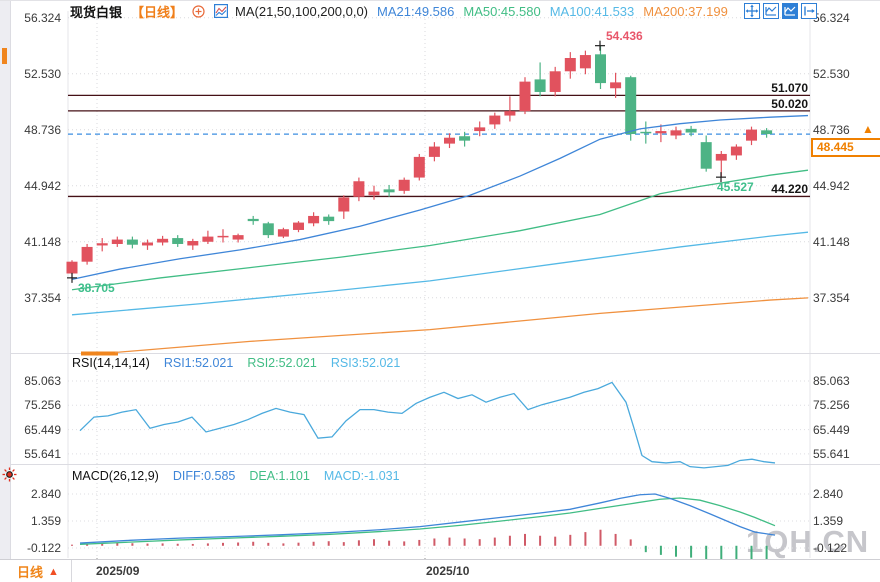 The height and width of the screenshot is (582, 880). I want to click on level-line-label: 44.220, so click(789, 189).